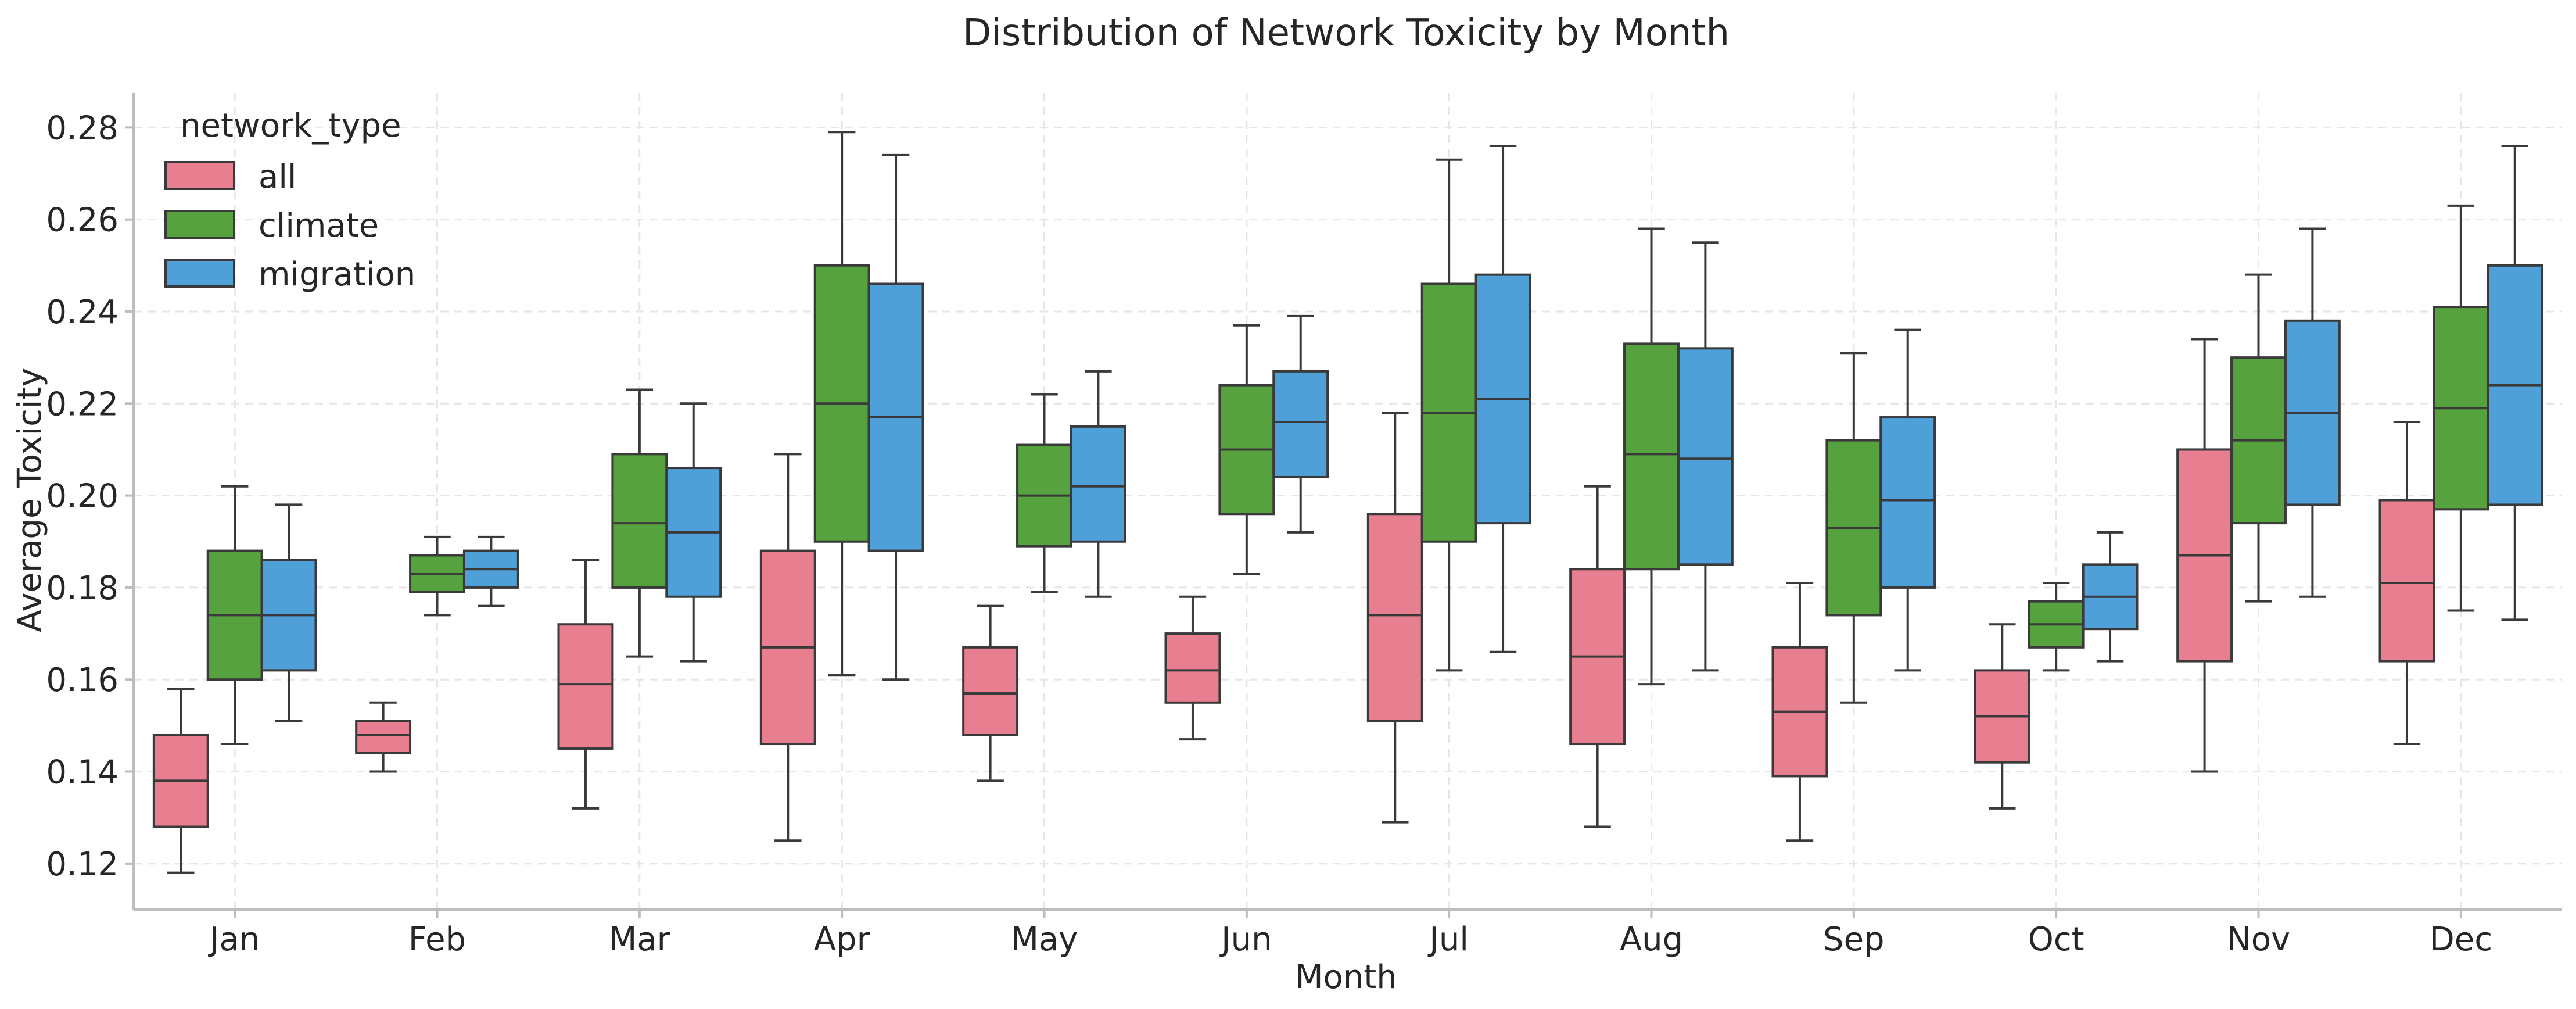  Describe the element at coordinates (640, 939) in the screenshot. I see `x-tick-label: Mar` at that location.